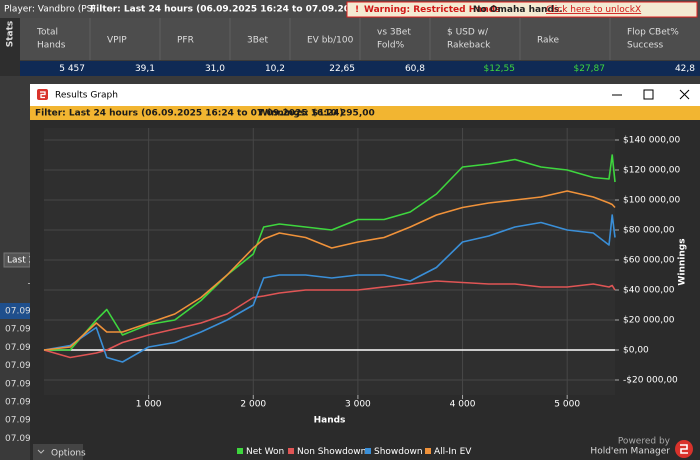 The width and height of the screenshot is (700, 460). What do you see at coordinates (394, 33) in the screenshot?
I see `column-header: vs 3Bet` at bounding box center [394, 33].